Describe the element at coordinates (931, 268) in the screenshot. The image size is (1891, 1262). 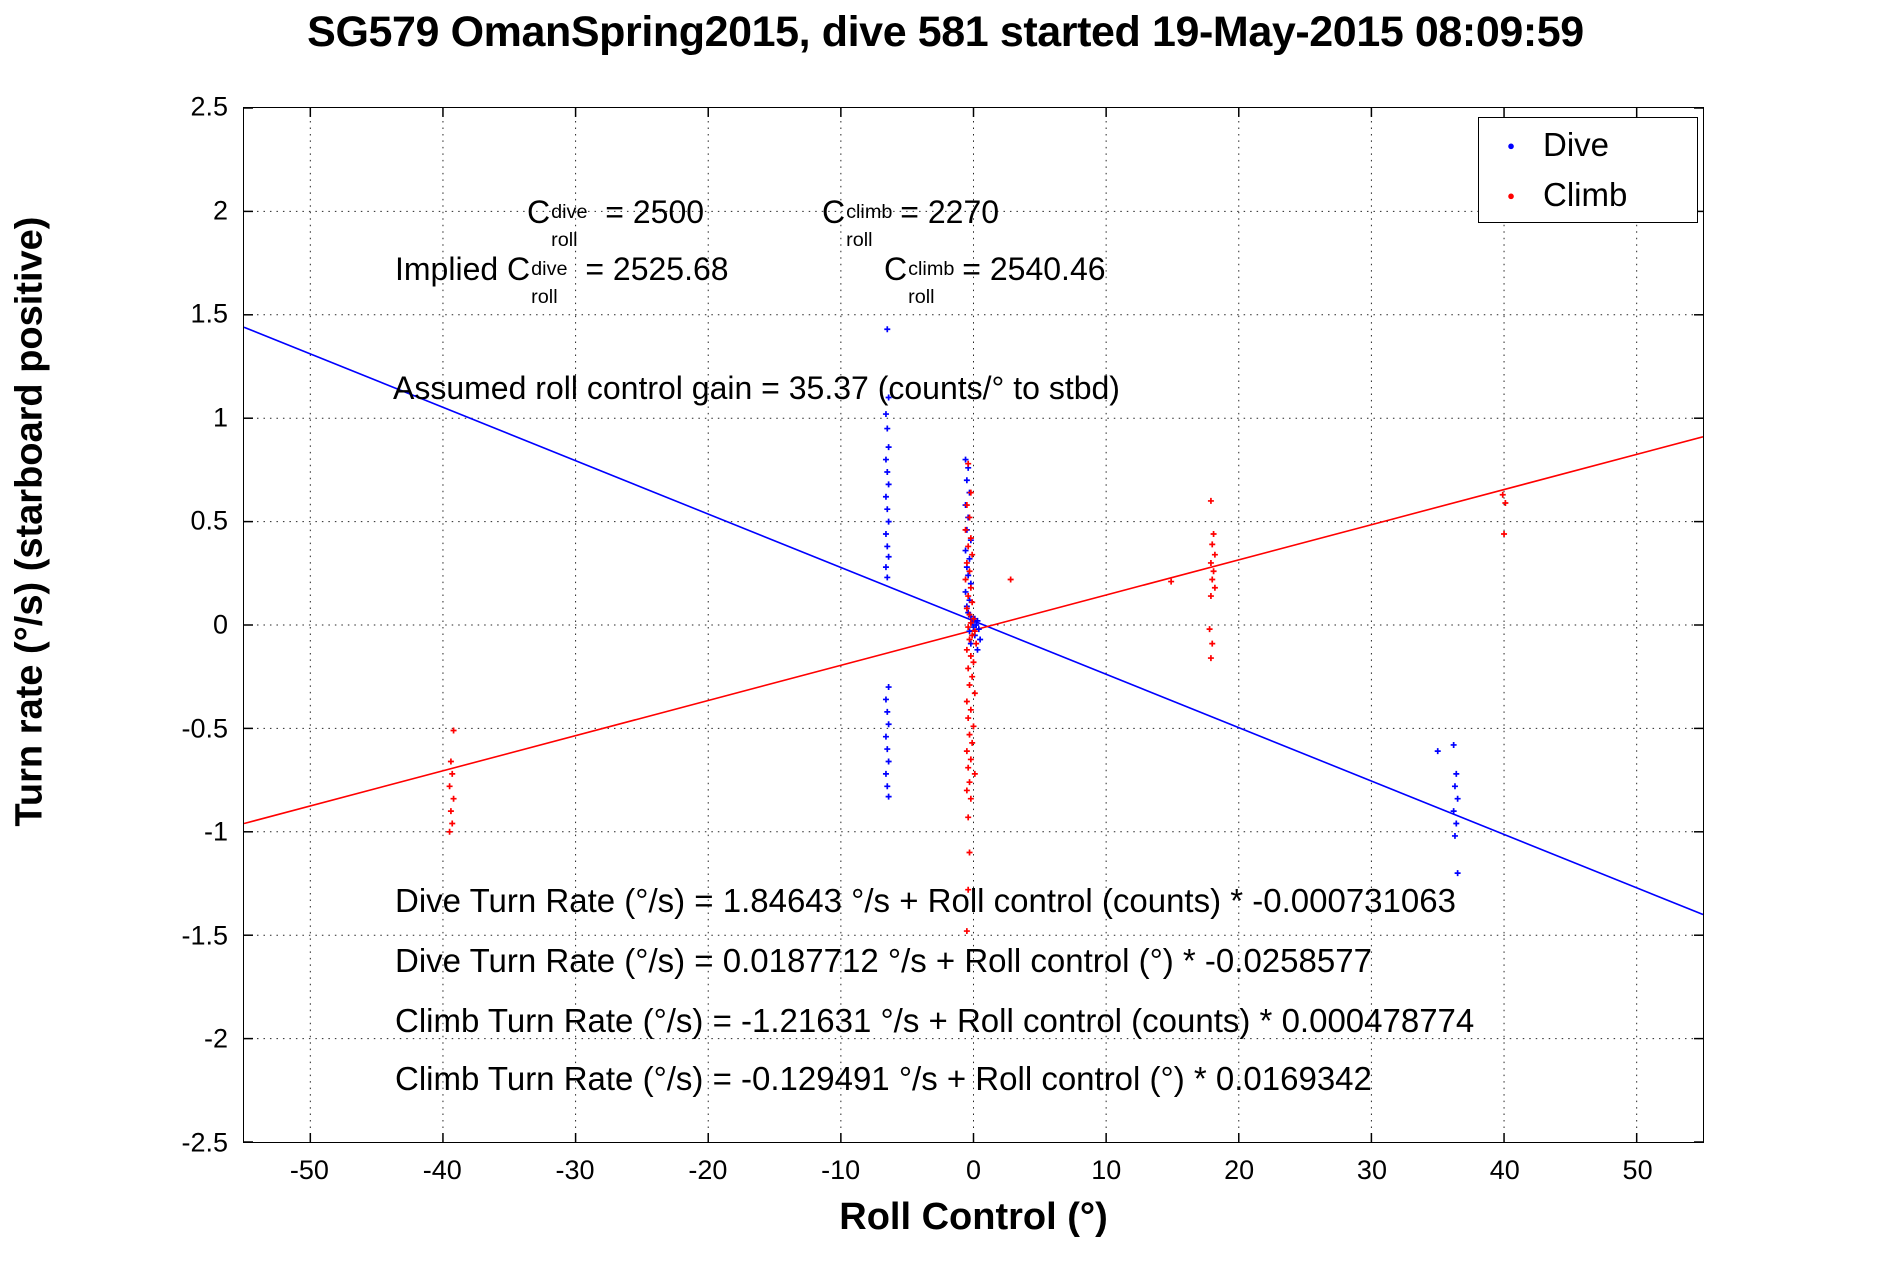
I see `annotation-implied-climb-superscript: climb` at that location.